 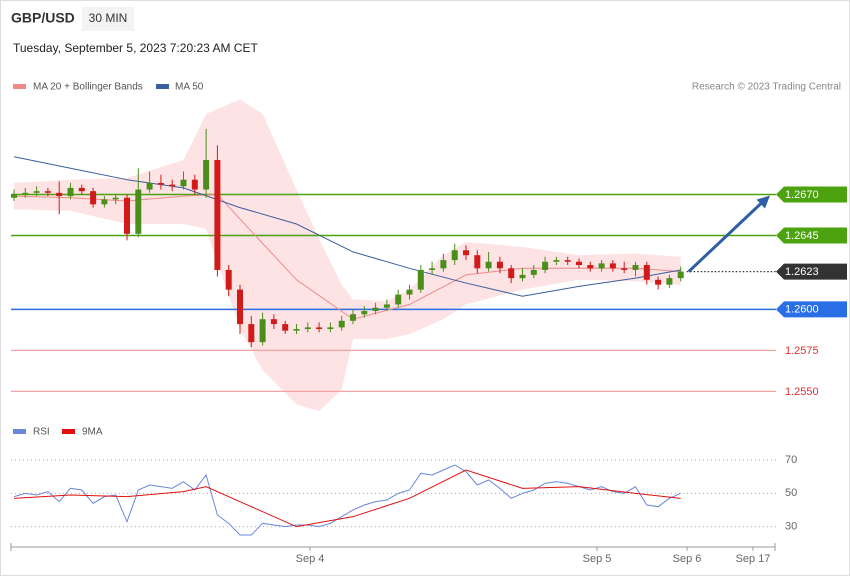 I want to click on level-label: 1.2550, so click(x=802, y=392).